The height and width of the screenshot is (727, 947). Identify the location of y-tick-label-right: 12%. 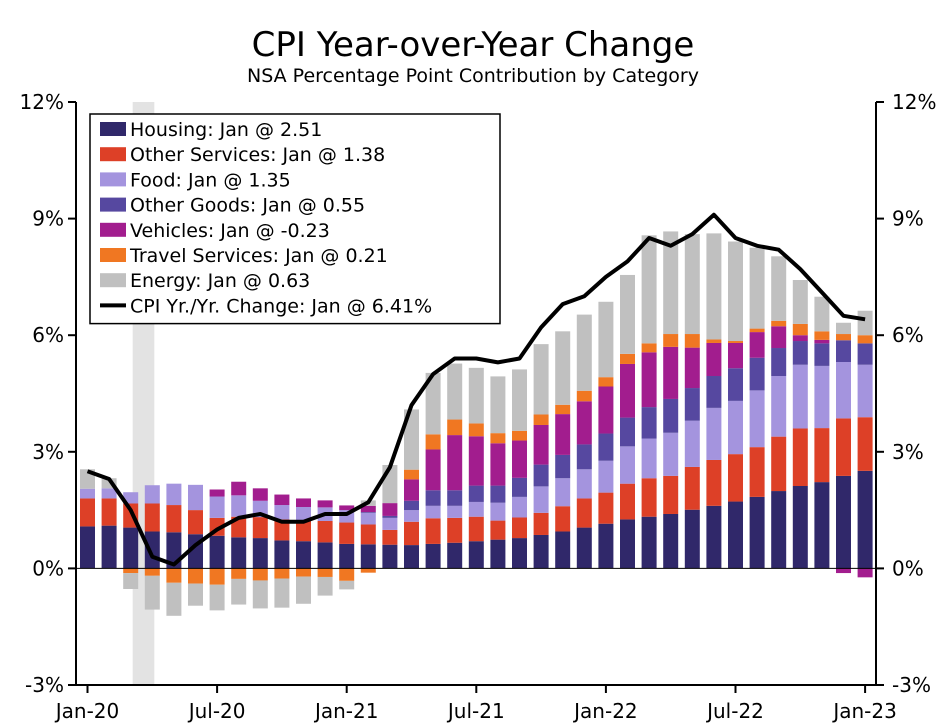
(914, 102).